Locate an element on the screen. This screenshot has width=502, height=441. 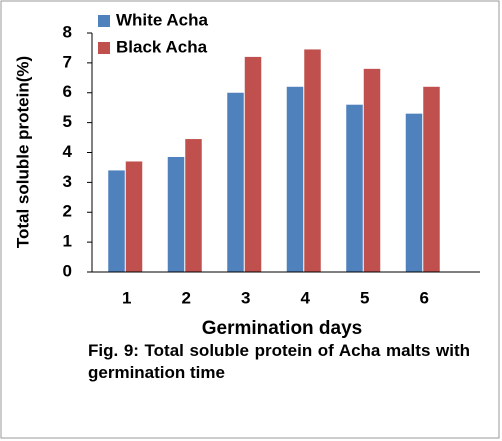
y-tick-label: 1 is located at coordinates (67, 241).